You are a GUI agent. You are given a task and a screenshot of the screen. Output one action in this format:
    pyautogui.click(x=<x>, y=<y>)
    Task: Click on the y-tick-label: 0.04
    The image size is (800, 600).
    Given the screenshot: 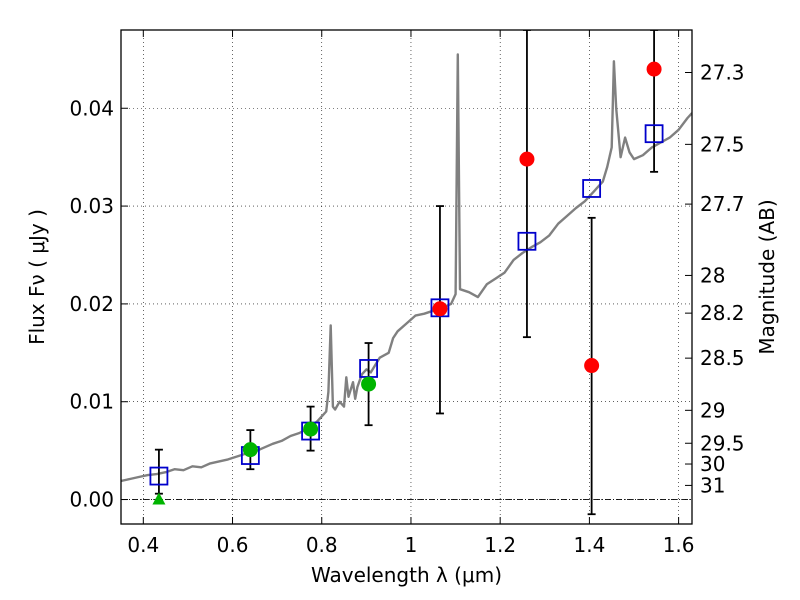 What is the action you would take?
    pyautogui.click(x=91, y=108)
    